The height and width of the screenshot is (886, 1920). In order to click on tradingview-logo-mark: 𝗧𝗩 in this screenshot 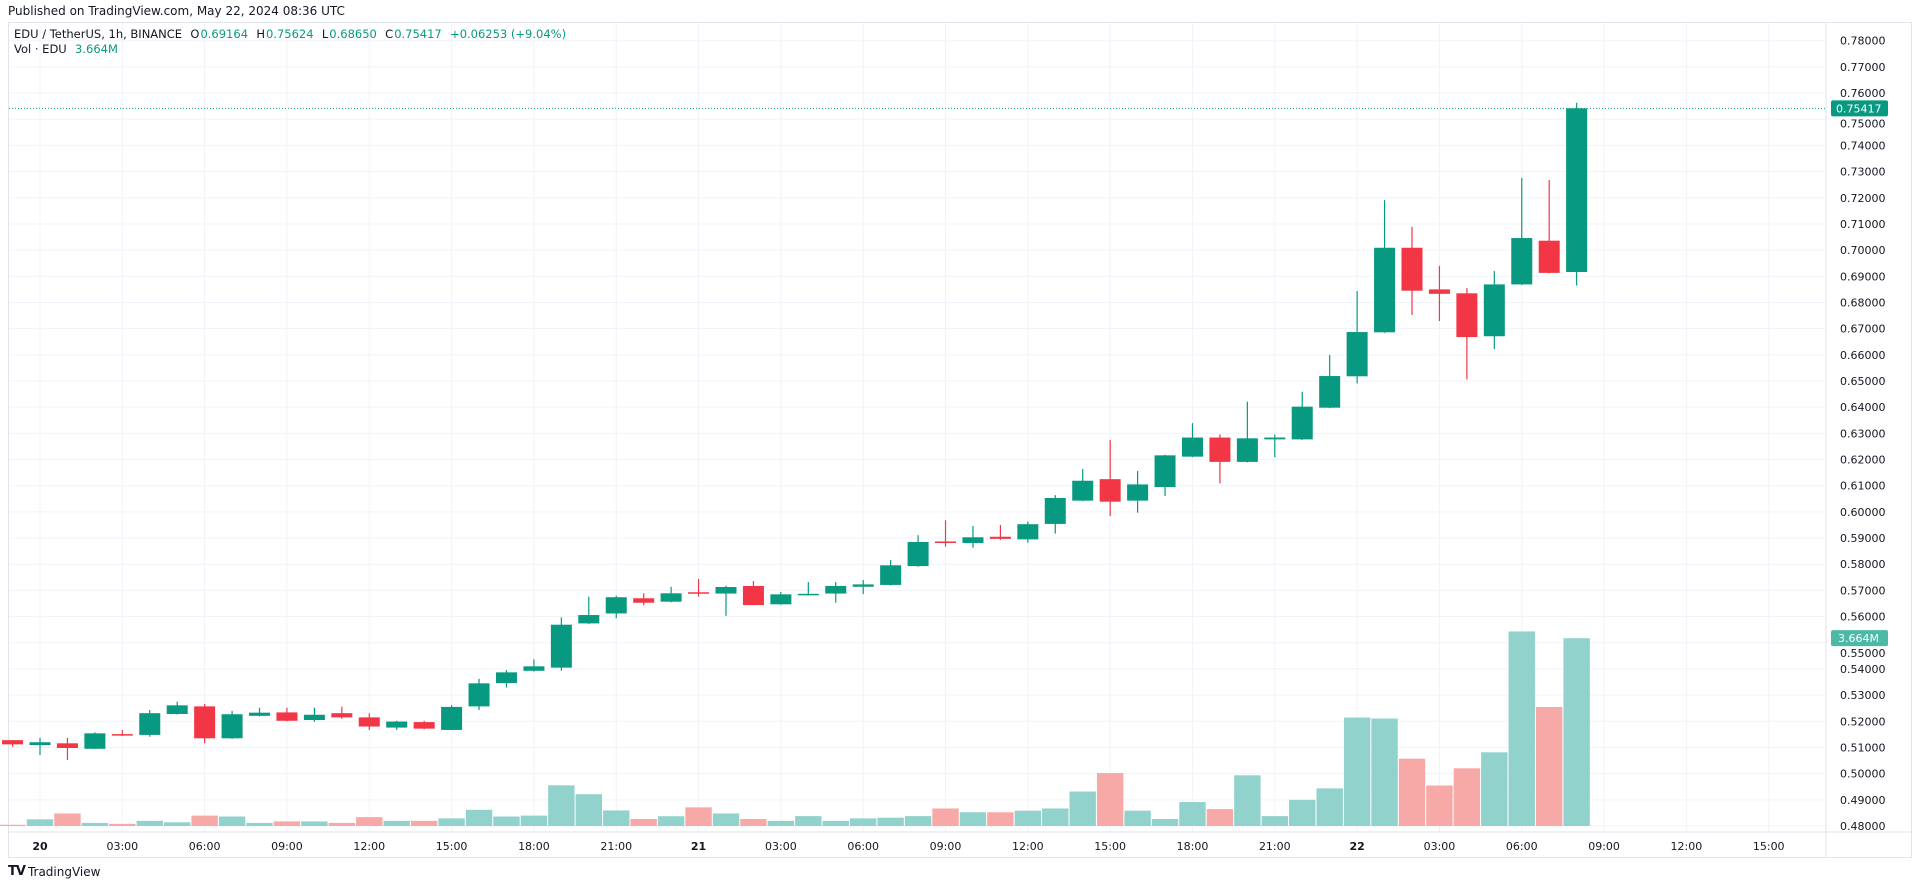, I will do `click(17, 871)`.